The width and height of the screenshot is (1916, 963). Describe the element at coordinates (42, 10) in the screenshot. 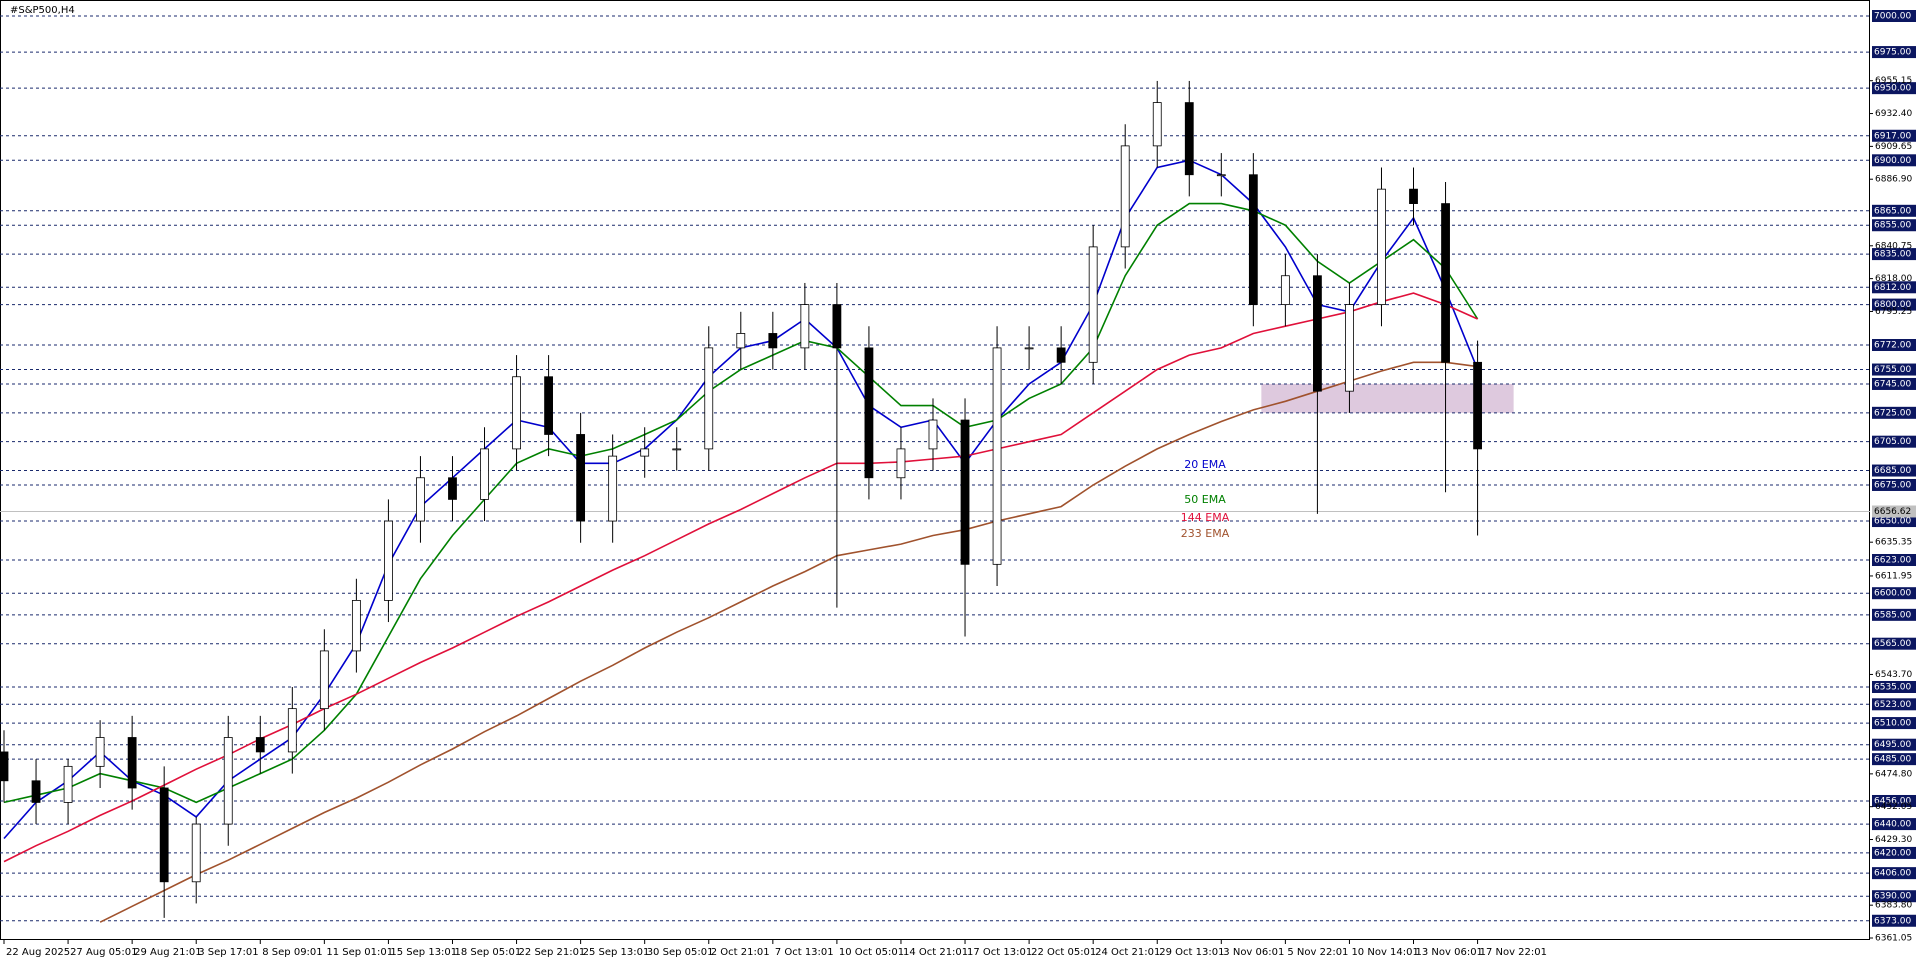

I see `chart-title: #S&P500,H4` at that location.